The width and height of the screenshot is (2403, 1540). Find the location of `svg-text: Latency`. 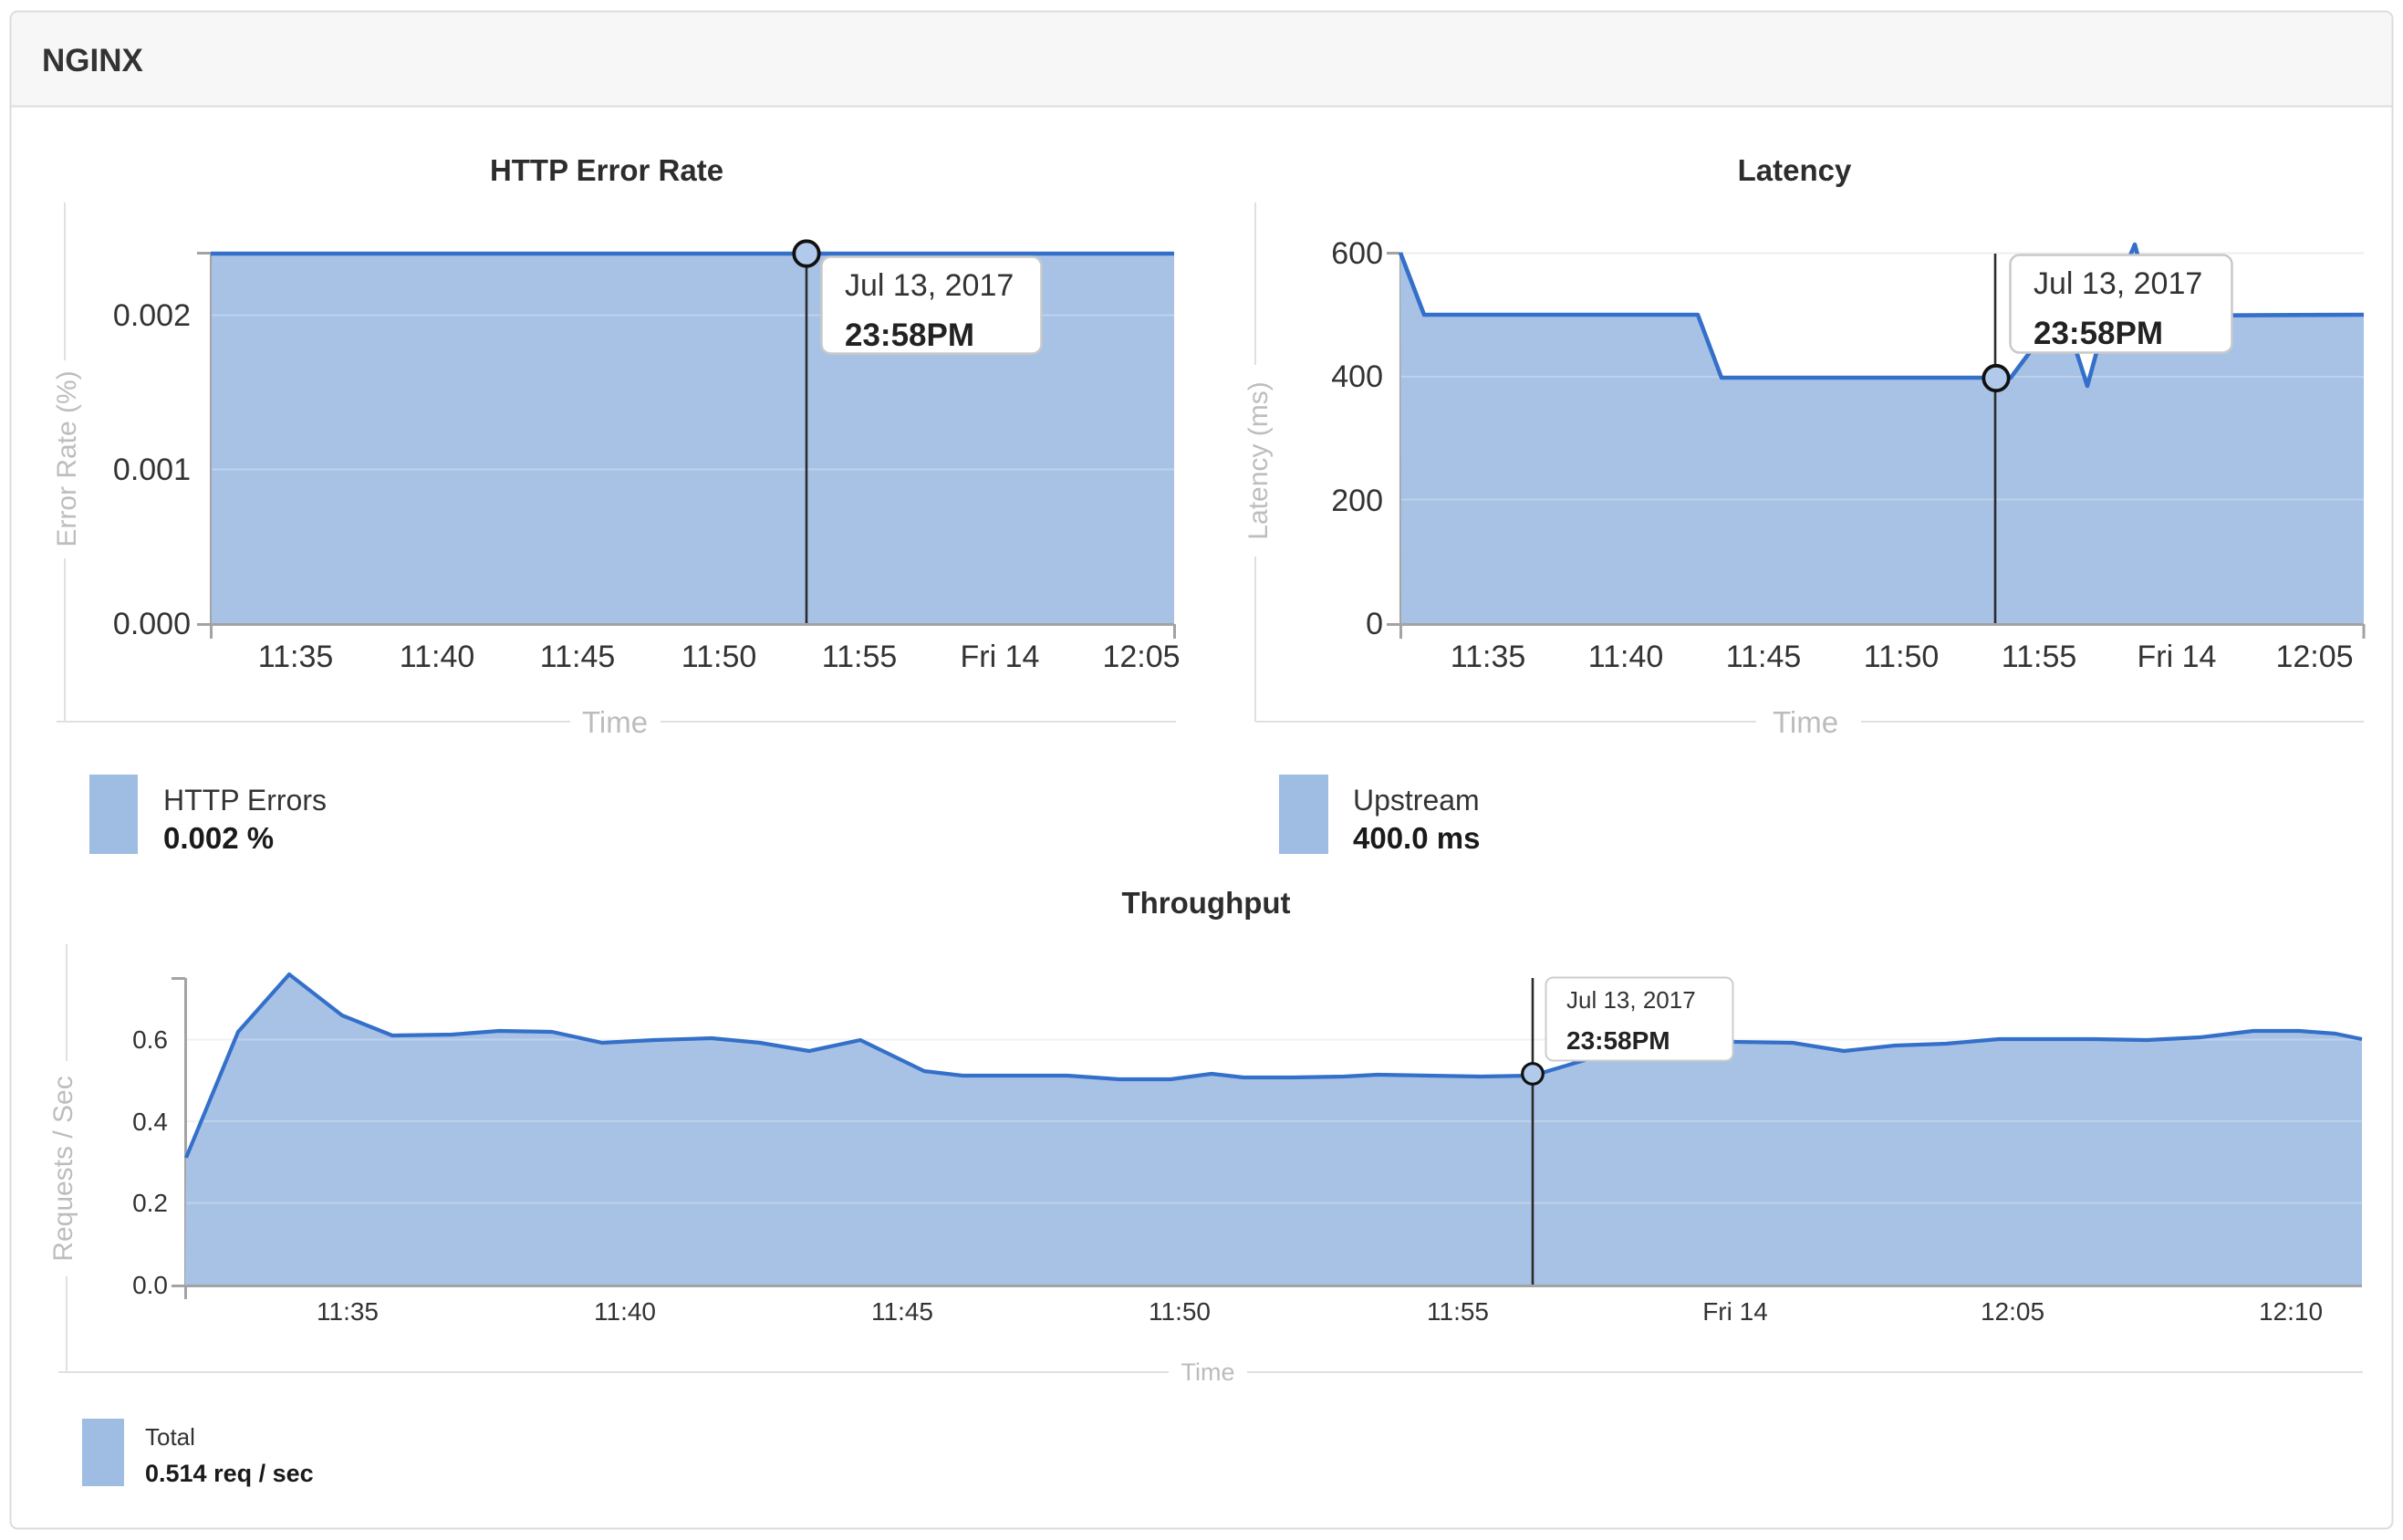

svg-text: Latency is located at coordinates (1795, 170).